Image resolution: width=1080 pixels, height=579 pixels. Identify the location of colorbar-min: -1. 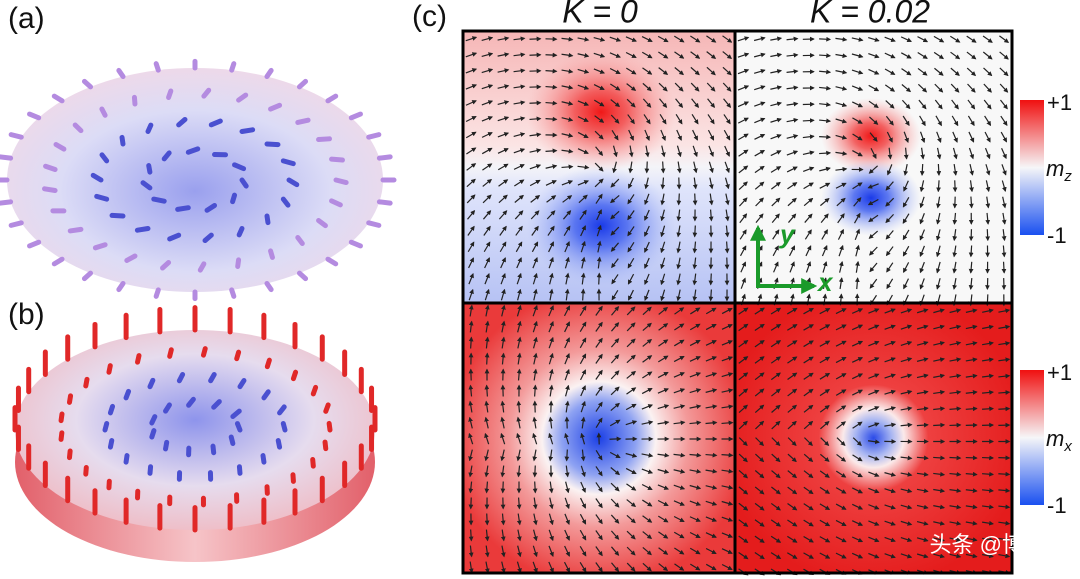
(1057, 505).